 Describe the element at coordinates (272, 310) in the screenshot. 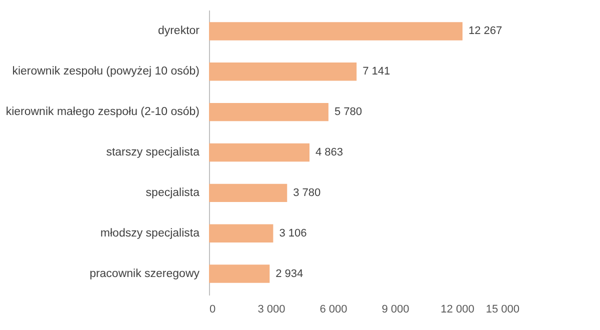

I see `x-tick-label: 3 000` at that location.